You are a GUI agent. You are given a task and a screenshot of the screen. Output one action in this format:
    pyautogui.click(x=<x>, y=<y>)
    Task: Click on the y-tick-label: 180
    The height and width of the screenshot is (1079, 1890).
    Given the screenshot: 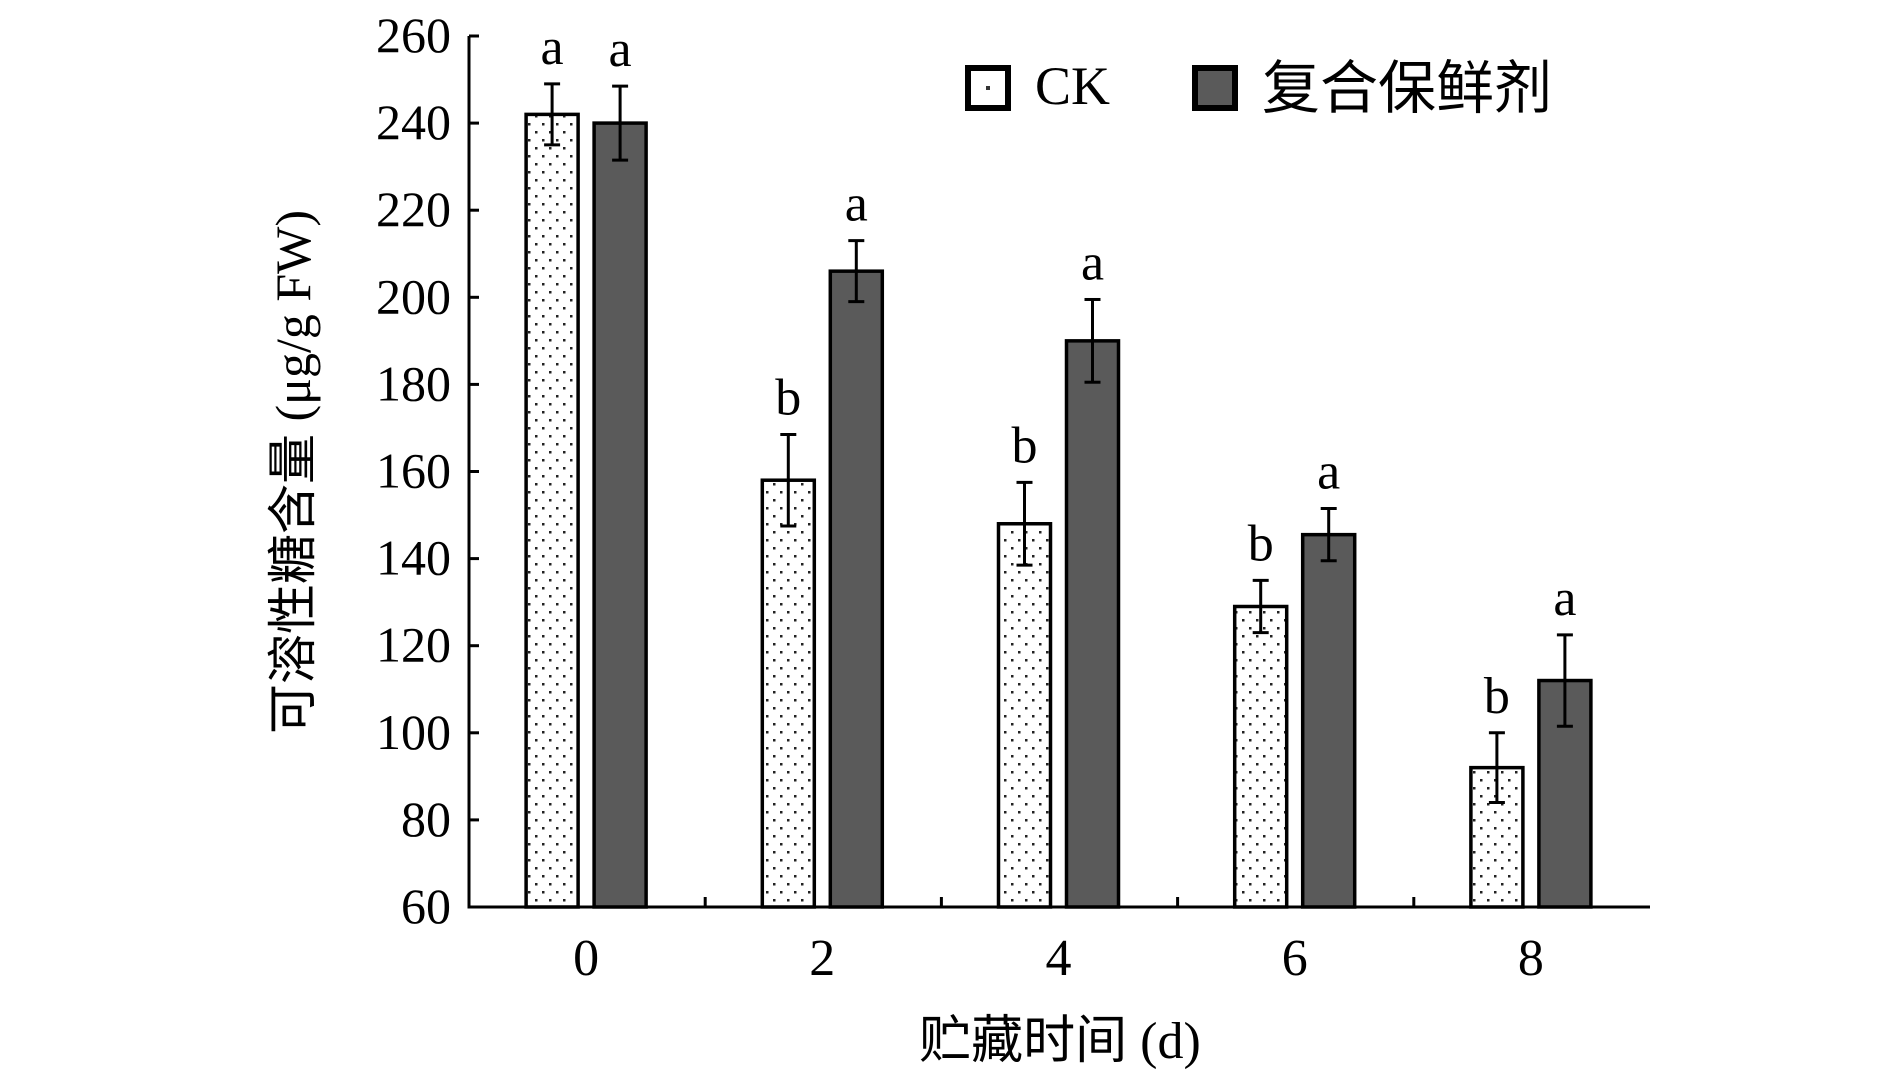 What is the action you would take?
    pyautogui.click(x=413, y=383)
    